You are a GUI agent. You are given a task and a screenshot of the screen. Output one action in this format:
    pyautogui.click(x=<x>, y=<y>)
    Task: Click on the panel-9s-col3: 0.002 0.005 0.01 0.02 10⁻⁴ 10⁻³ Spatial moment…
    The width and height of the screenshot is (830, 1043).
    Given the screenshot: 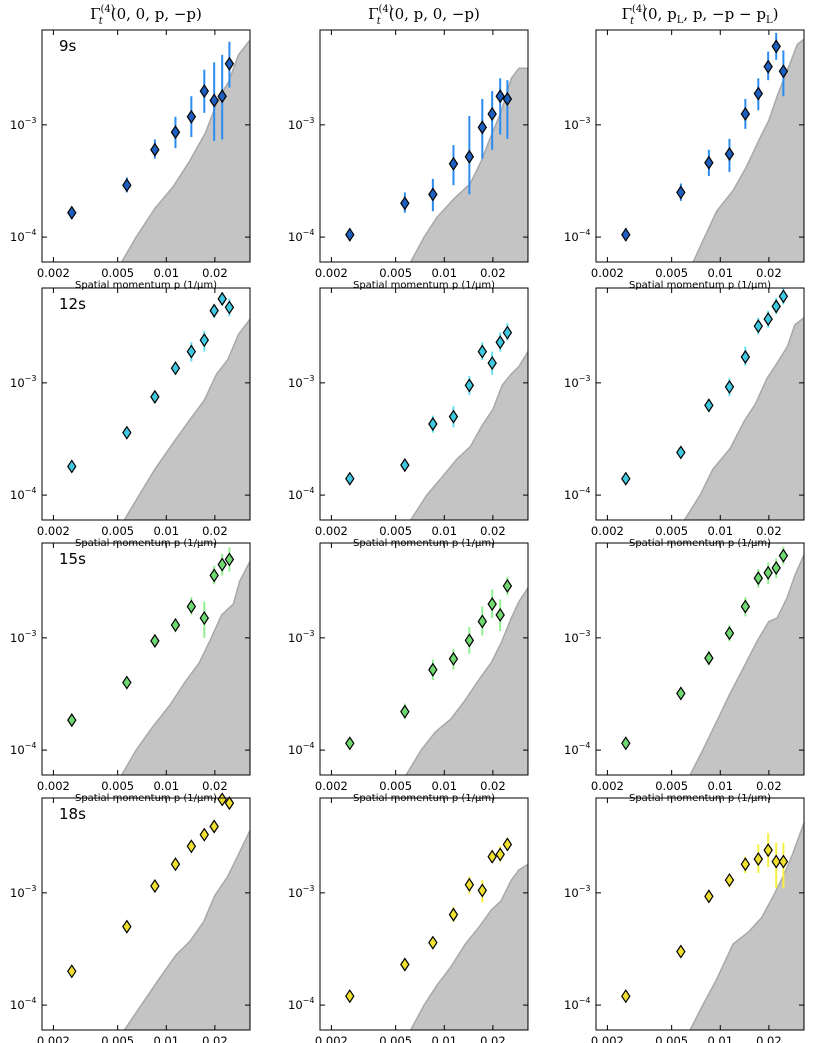 What is the action you would take?
    pyautogui.click(x=684, y=160)
    